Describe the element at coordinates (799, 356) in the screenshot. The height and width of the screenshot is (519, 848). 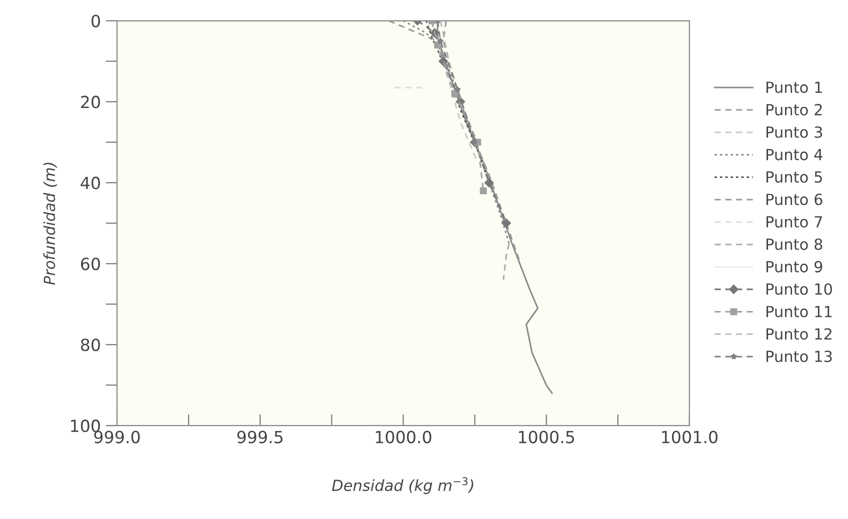
I see `legend-label: Punto 13` at that location.